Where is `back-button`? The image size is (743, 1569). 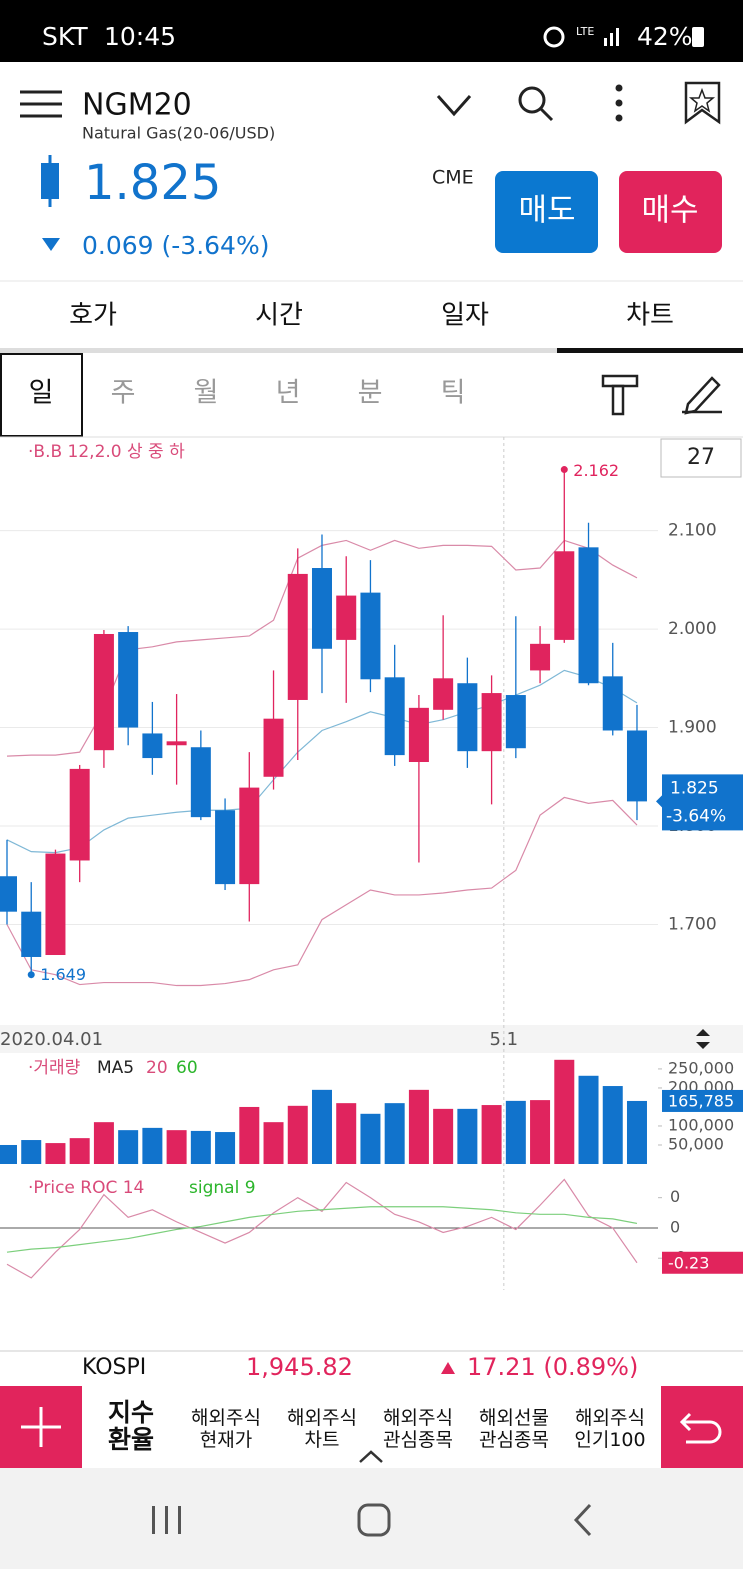
back-button is located at coordinates (702, 1427).